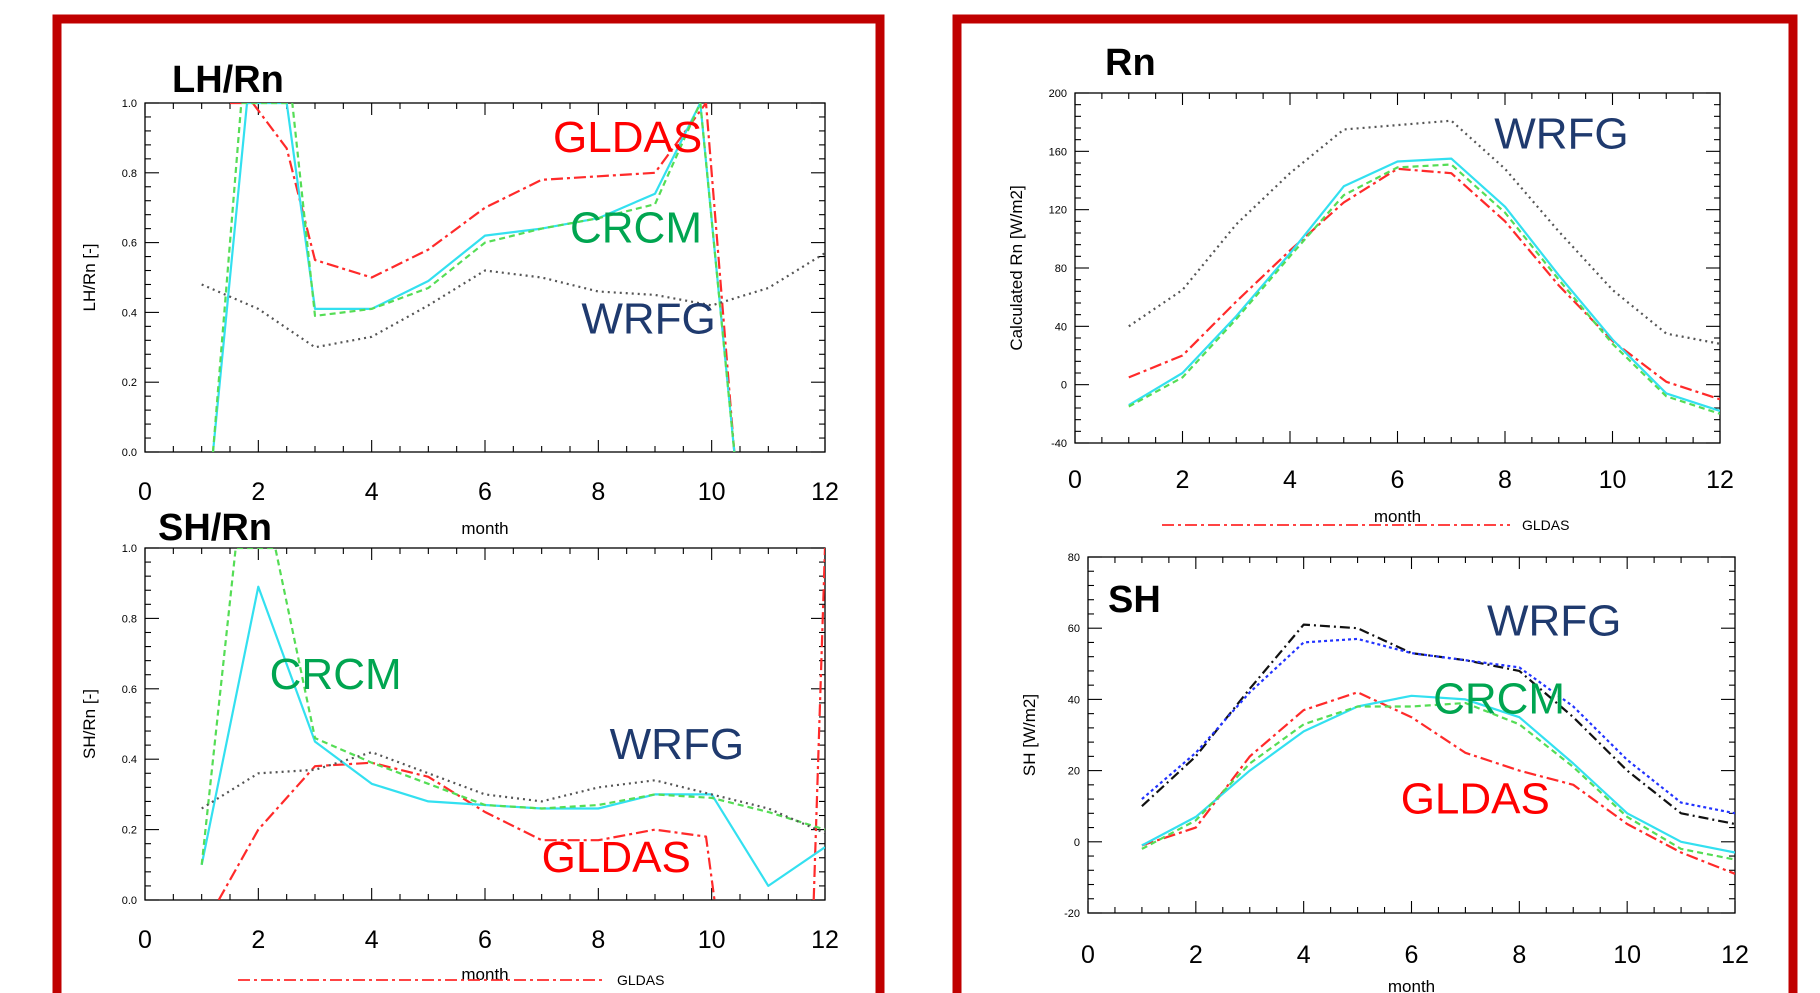 The image size is (1820, 993). Describe the element at coordinates (1074, 629) in the screenshot. I see `y-tick-label: 60` at that location.